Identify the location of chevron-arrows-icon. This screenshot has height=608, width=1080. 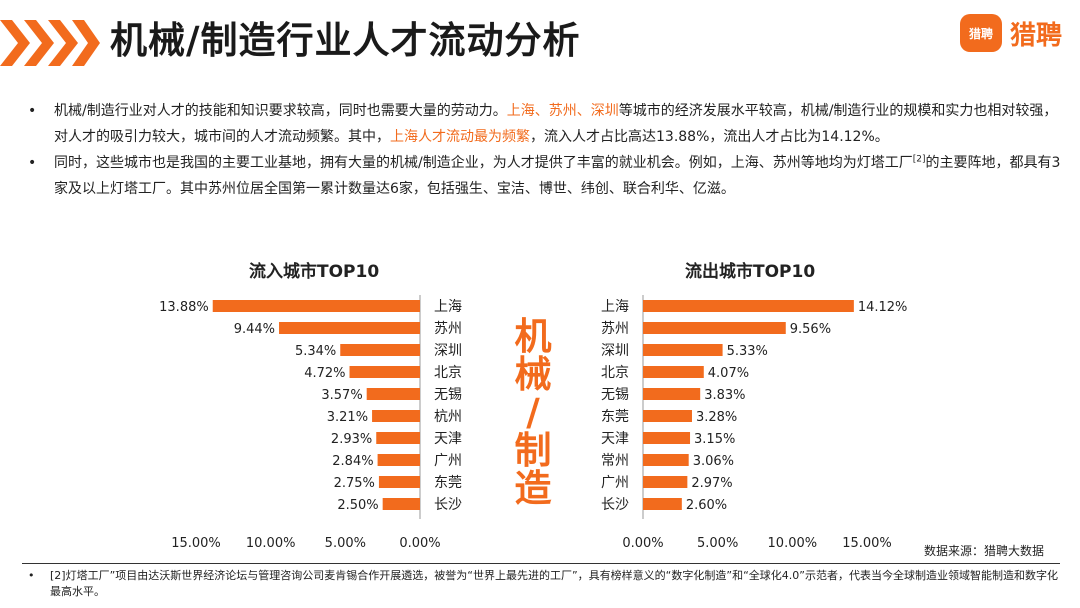
(50, 43).